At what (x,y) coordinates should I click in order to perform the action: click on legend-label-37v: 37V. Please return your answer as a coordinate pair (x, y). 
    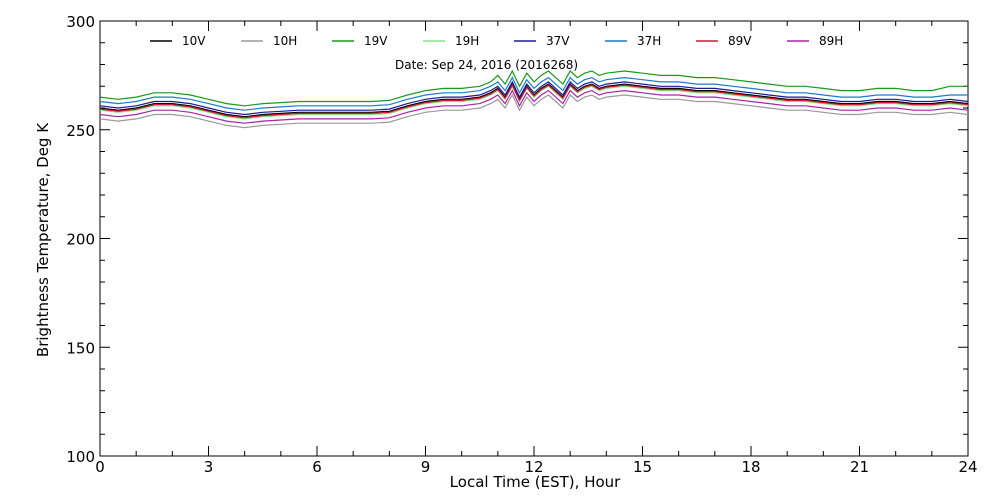
    Looking at the image, I should click on (558, 41).